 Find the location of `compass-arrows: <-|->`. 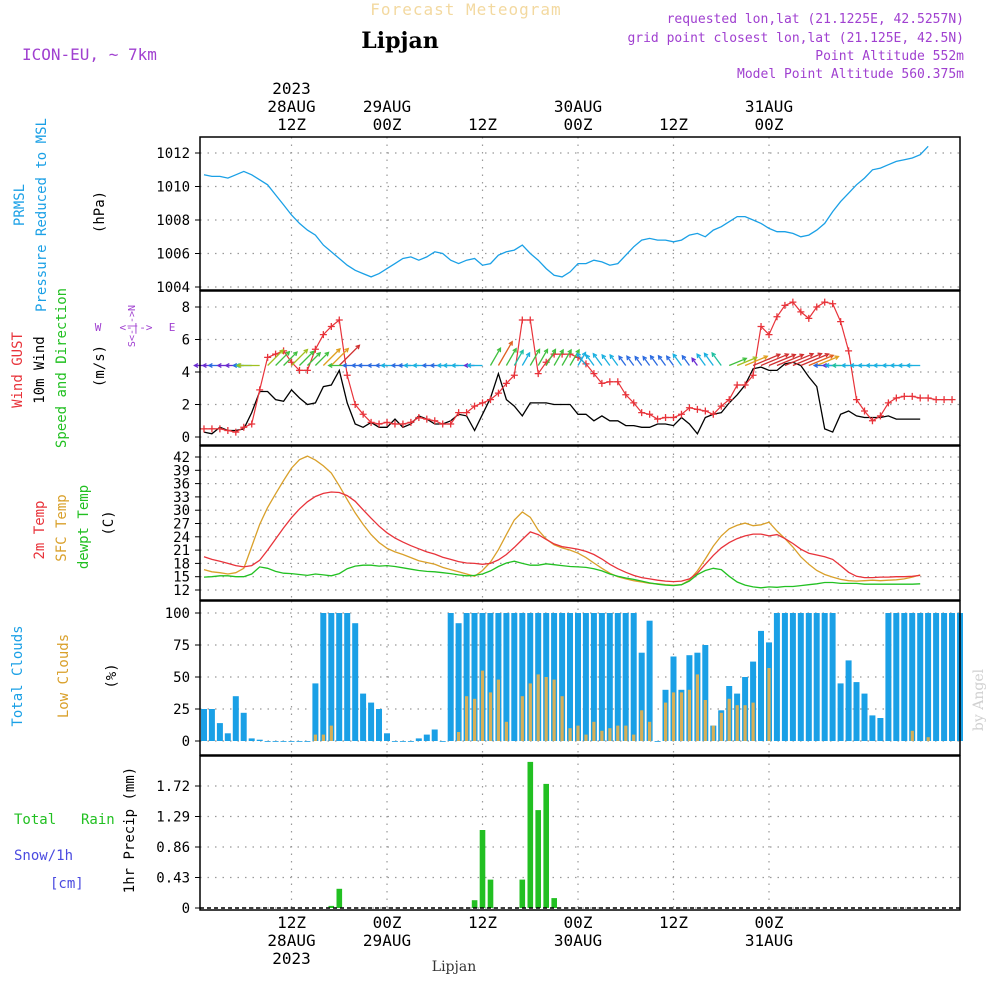

compass-arrows: <-|-> is located at coordinates (135, 327).